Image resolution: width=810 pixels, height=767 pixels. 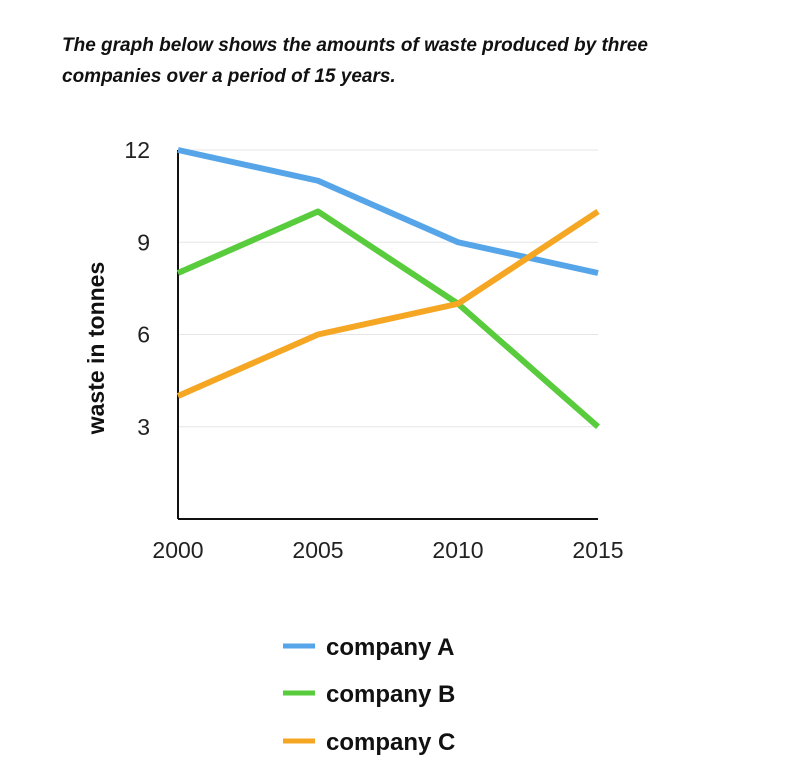 I want to click on x-tick-label: 2010, so click(x=457, y=550).